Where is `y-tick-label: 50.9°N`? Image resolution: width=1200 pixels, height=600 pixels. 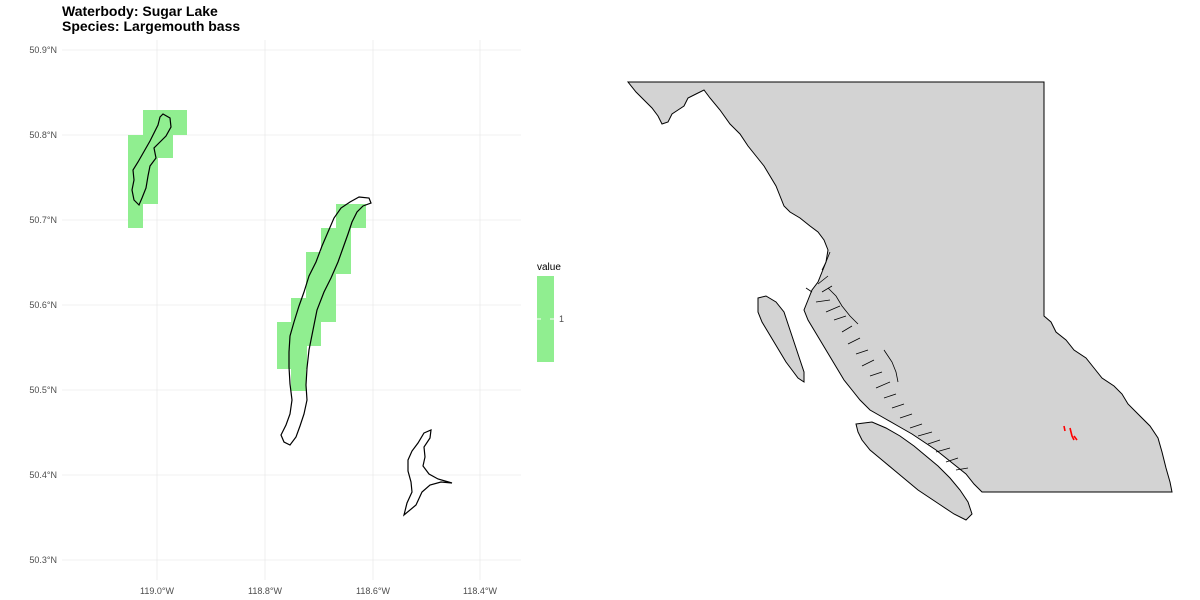
y-tick-label: 50.9°N is located at coordinates (43, 50).